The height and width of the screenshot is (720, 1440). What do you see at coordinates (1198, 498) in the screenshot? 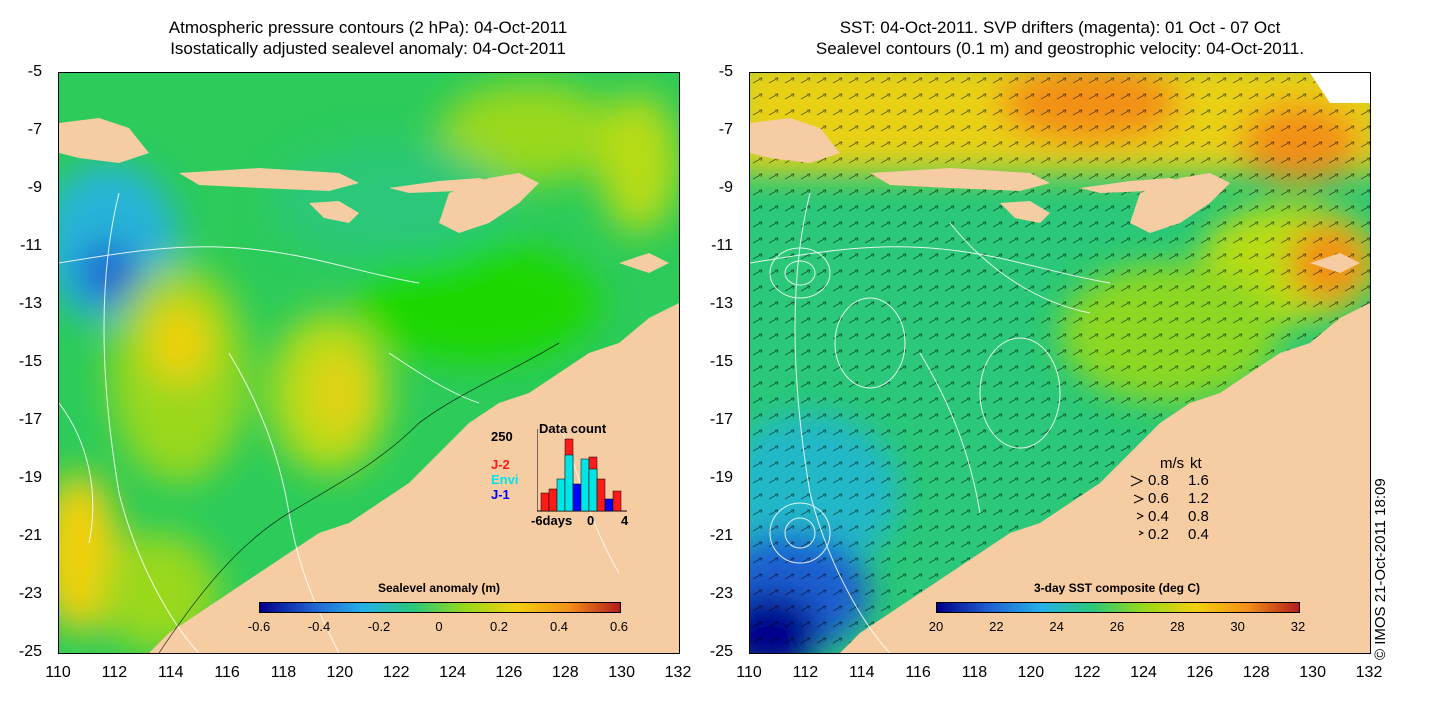
I see `velocity-key-kt-2: 1.2` at bounding box center [1198, 498].